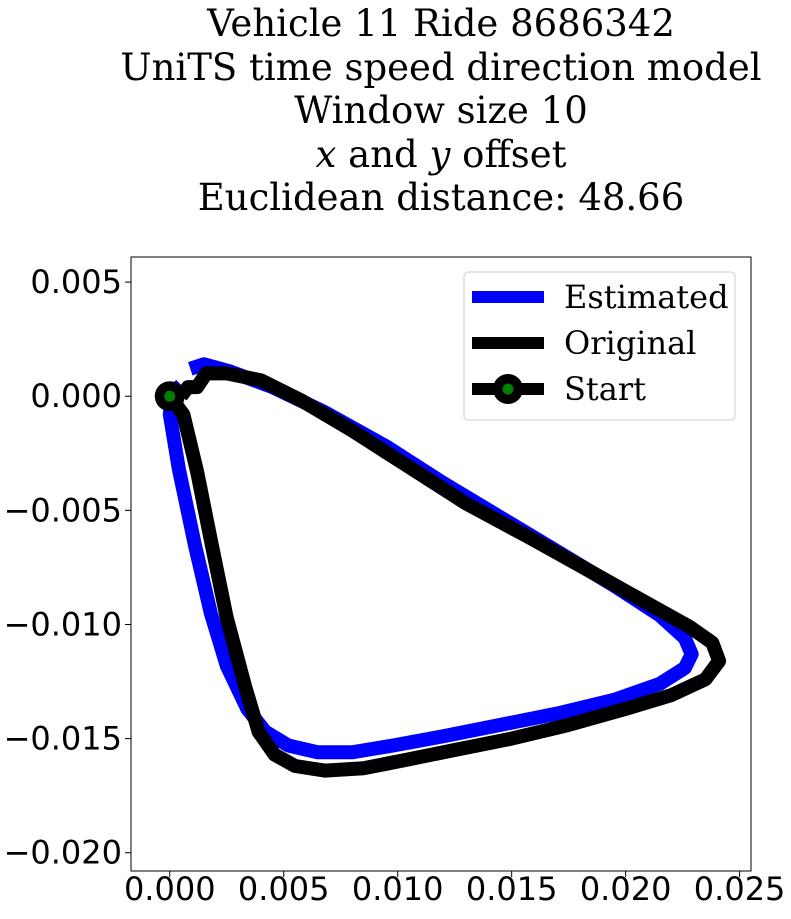 The width and height of the screenshot is (791, 919). Describe the element at coordinates (454, 889) in the screenshot. I see `x-axis: 0.000 0.005 0.010 0.015 0.020 0.025` at that location.